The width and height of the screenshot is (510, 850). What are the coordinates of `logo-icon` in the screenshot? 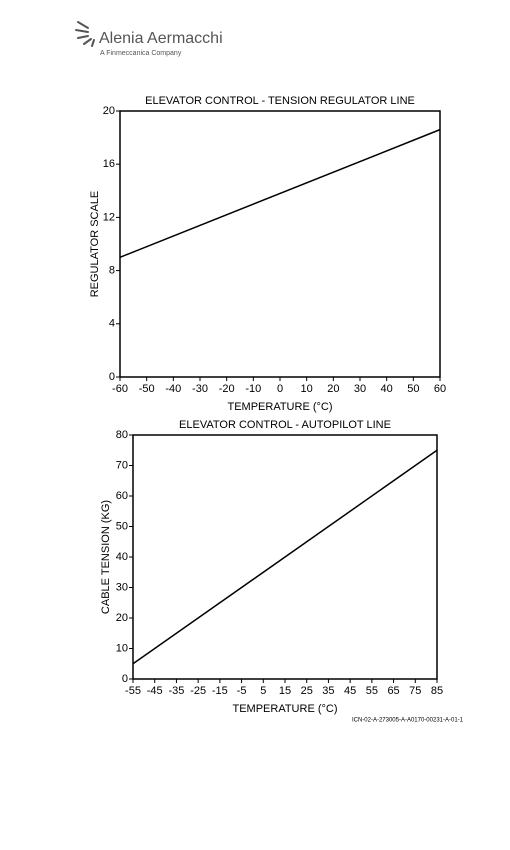 It's located at (85, 34).